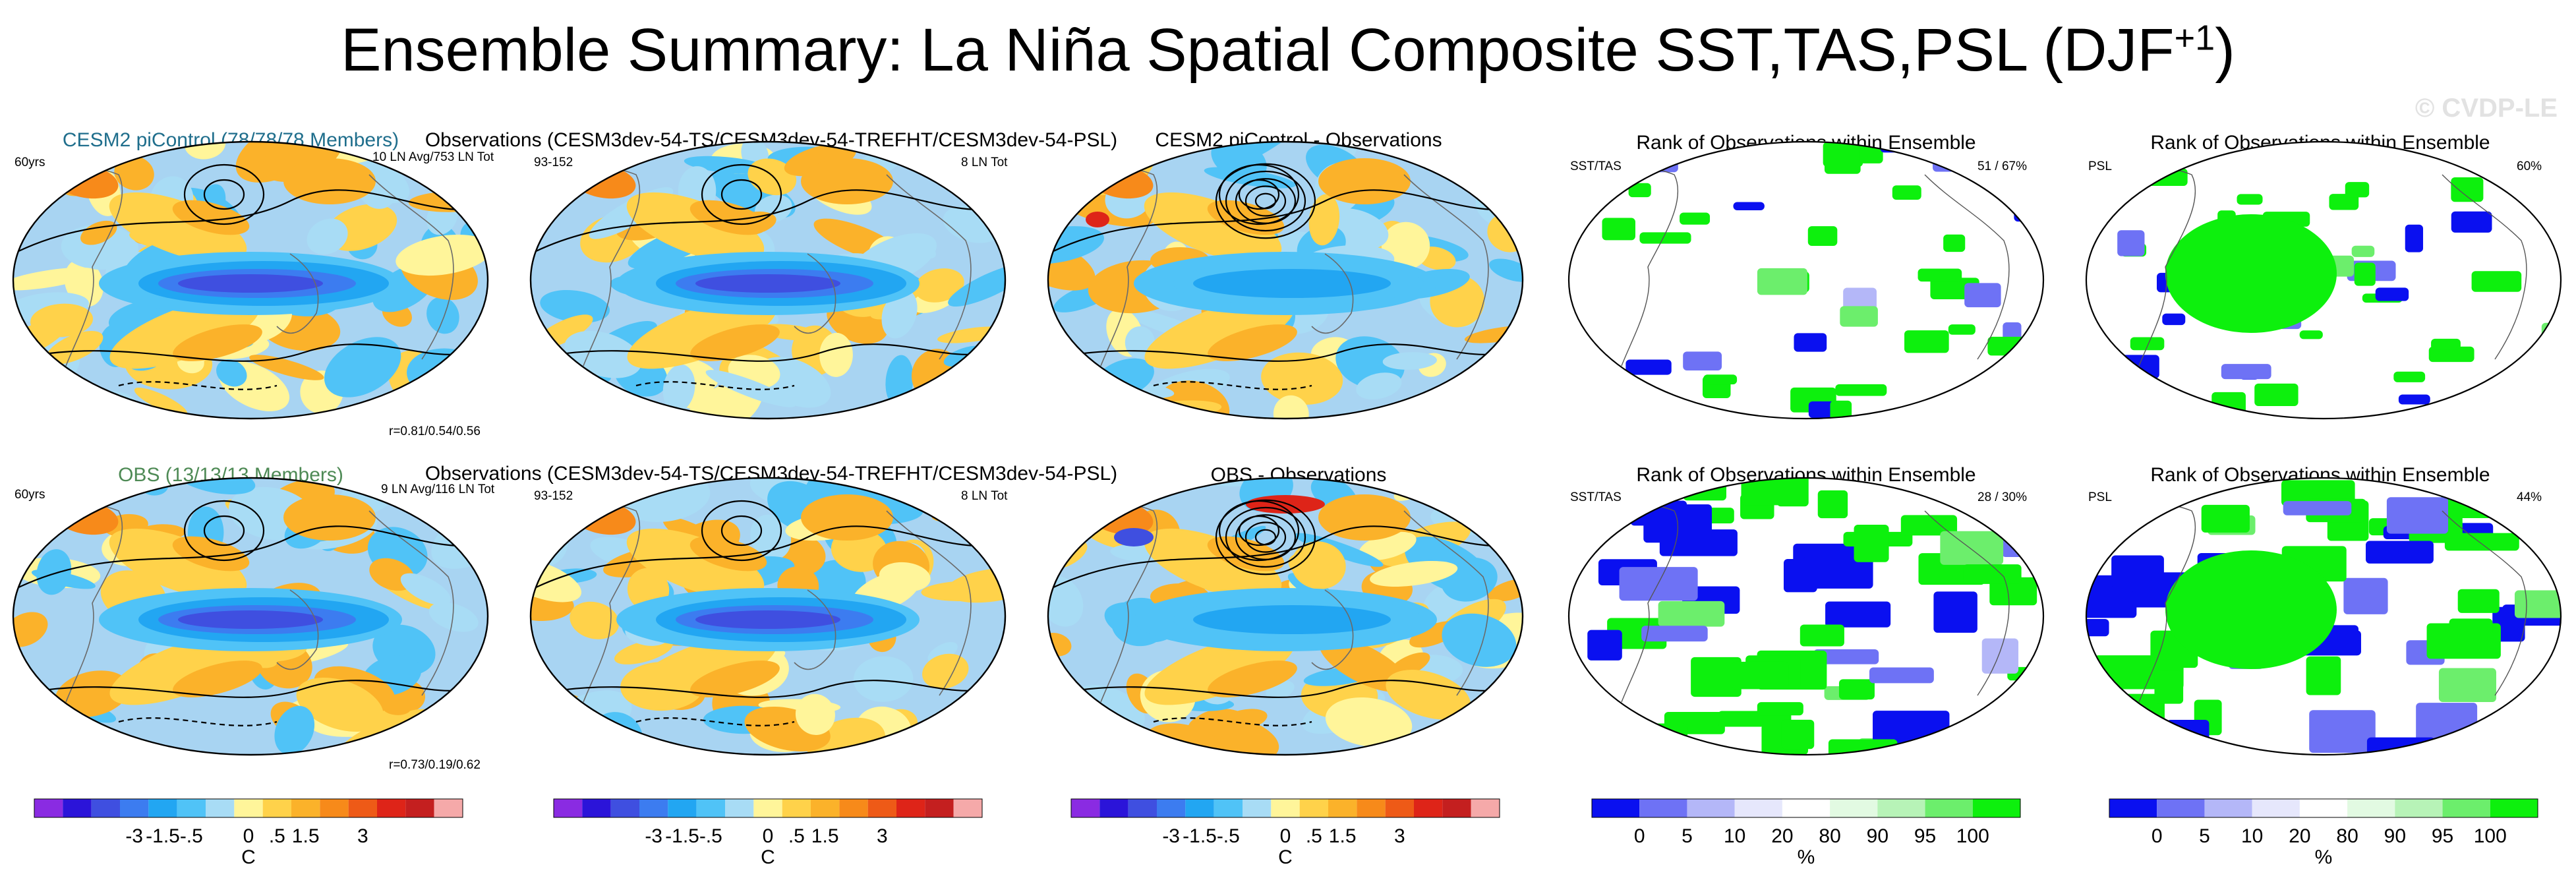  I want to click on colorbar-tick-label: -.5, so click(710, 836).